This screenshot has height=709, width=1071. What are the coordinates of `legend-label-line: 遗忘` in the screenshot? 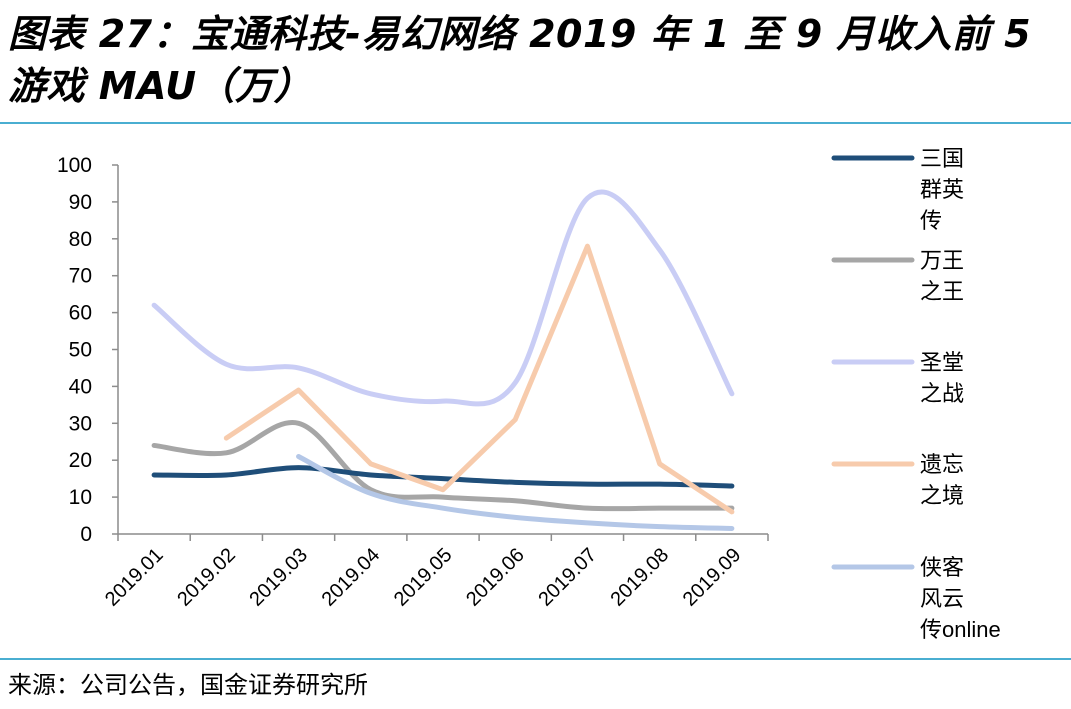 It's located at (942, 464).